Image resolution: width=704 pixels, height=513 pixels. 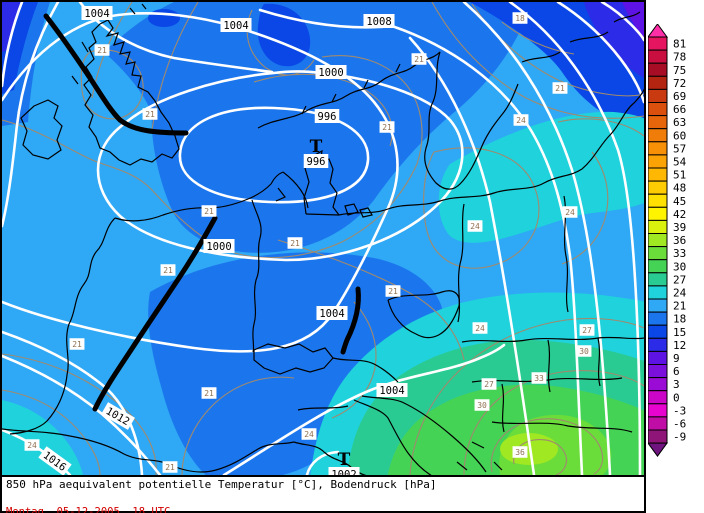 I want to click on svg-text: T, so click(x=316, y=147).